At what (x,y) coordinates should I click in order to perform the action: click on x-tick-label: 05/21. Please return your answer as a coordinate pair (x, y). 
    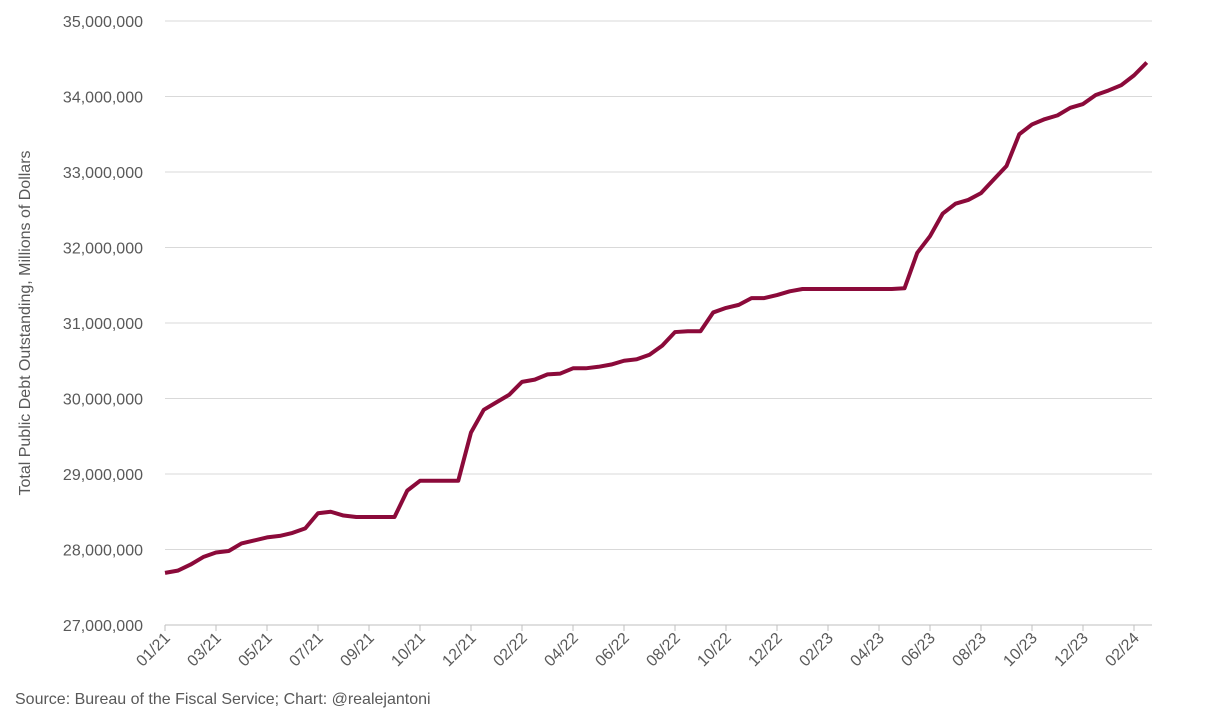
    Looking at the image, I should click on (255, 650).